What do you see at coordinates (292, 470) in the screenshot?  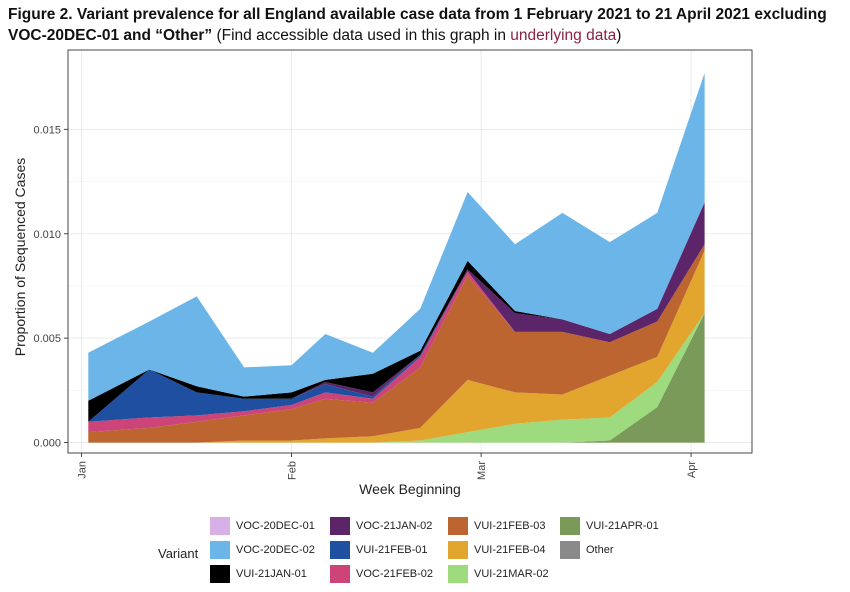 I see `x-tick-label: Feb` at bounding box center [292, 470].